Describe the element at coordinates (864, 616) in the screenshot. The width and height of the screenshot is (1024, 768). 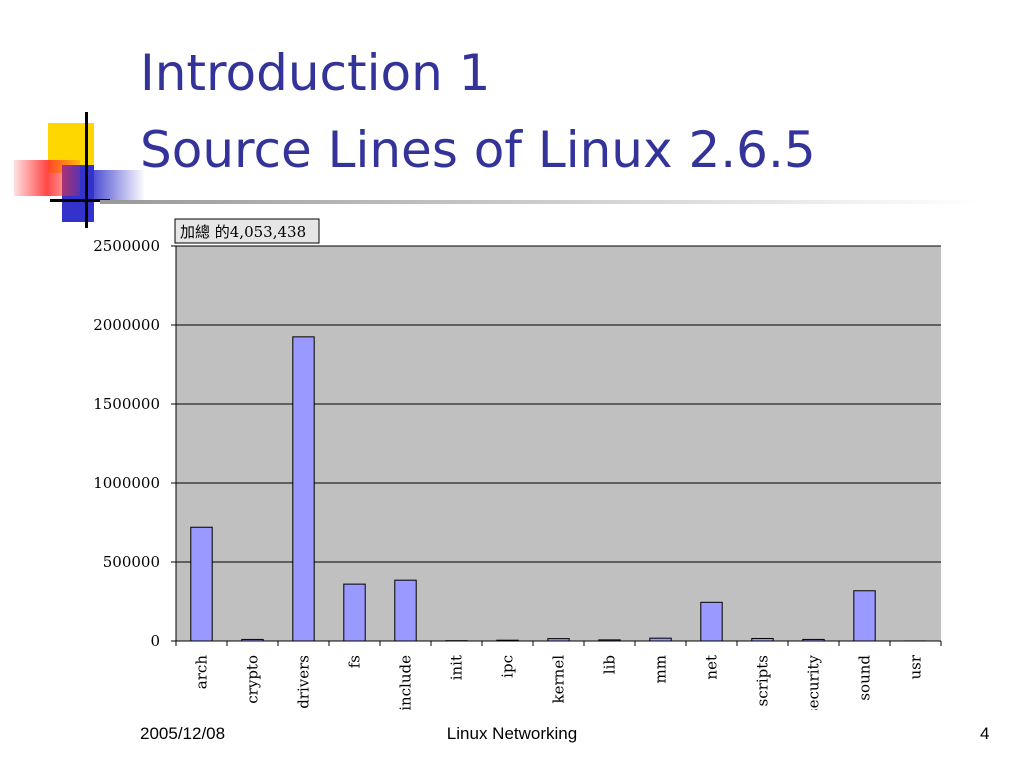
I see `bar-sound` at that location.